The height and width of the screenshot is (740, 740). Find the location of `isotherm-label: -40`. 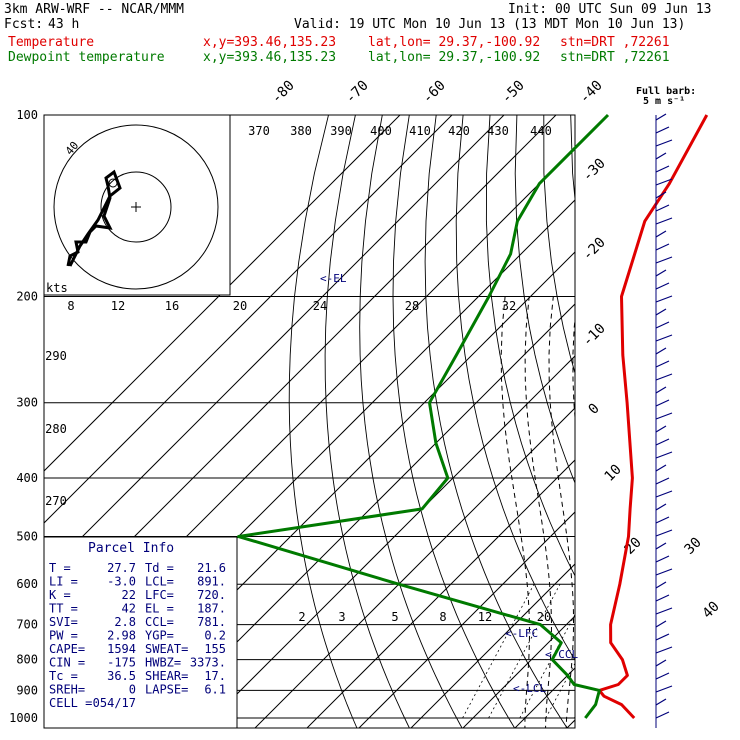

isotherm-label: -40 is located at coordinates (591, 92).